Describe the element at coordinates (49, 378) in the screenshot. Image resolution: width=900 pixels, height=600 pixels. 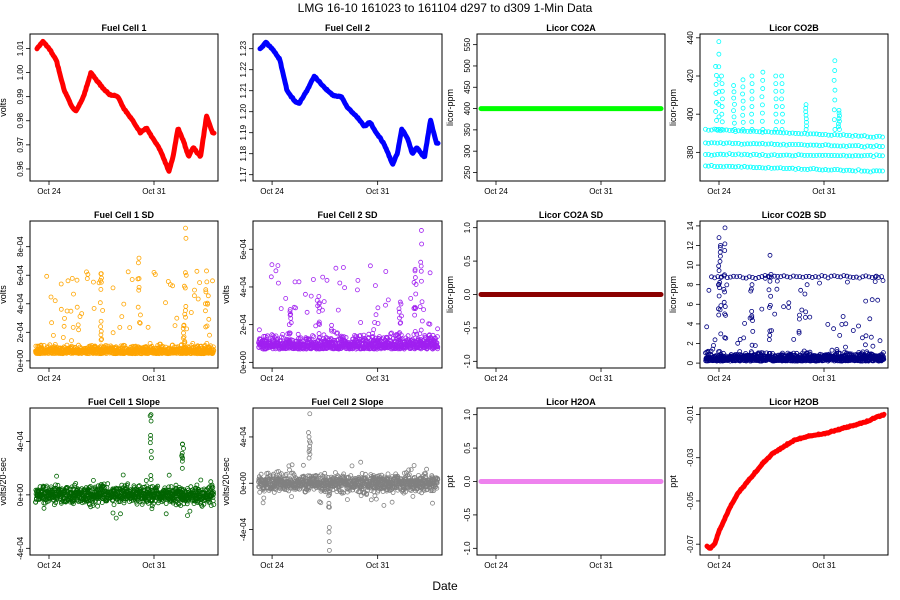
I see `x-tick-label: Oct 24` at that location.